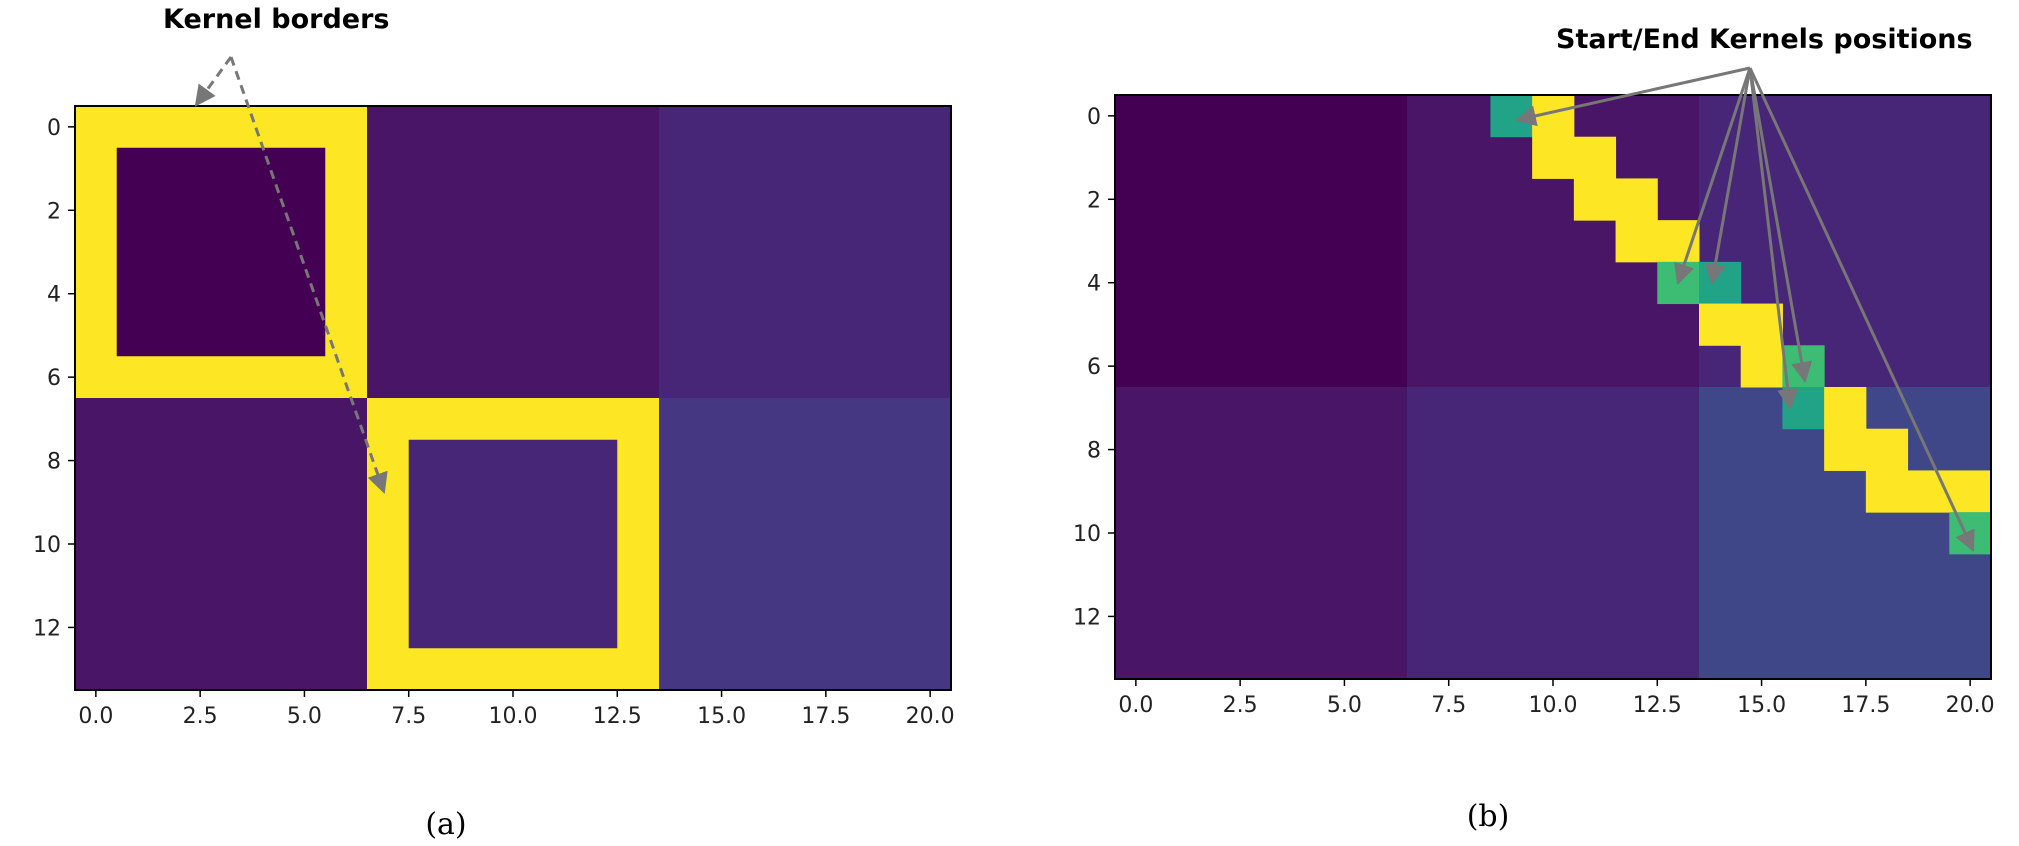 The height and width of the screenshot is (846, 2019). I want to click on annotation-start-end-kernels: Start/End Kernels positions, so click(1764, 39).